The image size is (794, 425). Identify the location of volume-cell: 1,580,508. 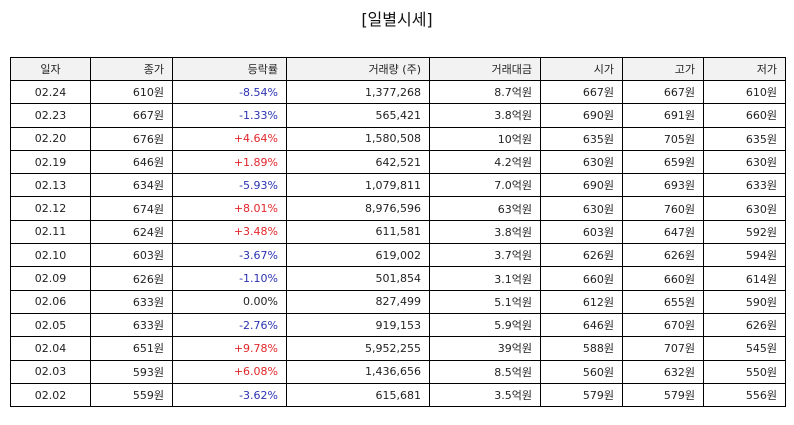
(358, 138).